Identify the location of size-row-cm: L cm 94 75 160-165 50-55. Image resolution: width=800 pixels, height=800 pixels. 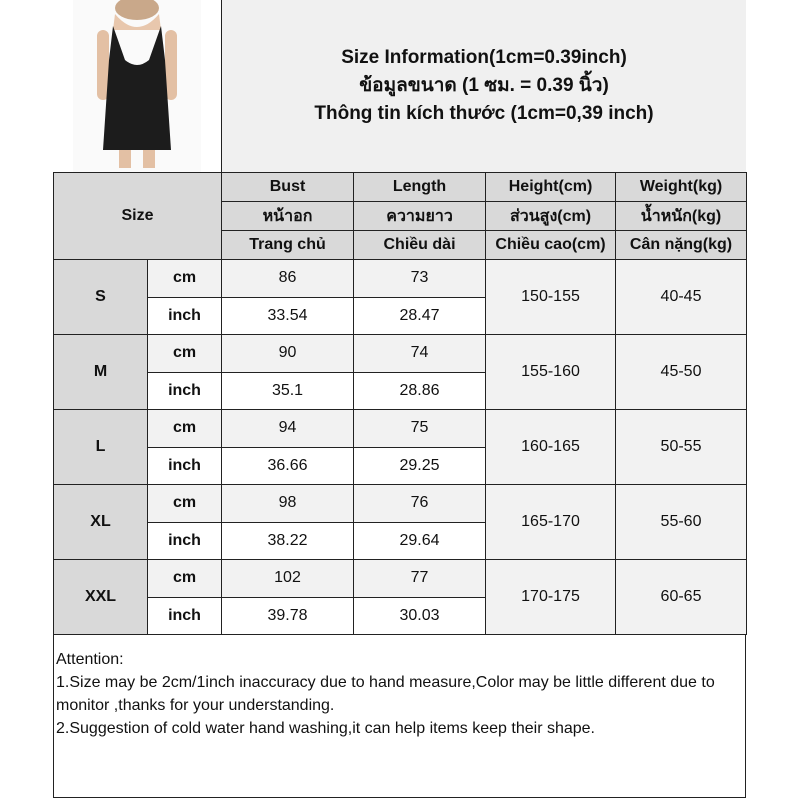
(400, 447).